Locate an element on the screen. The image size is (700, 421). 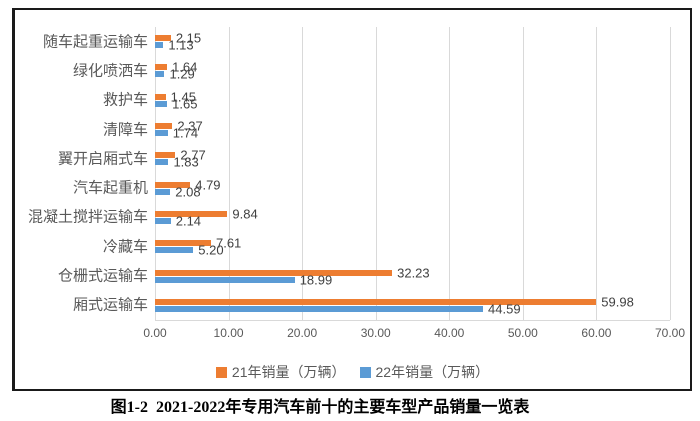
category-label: 清障车 is located at coordinates (125, 130).